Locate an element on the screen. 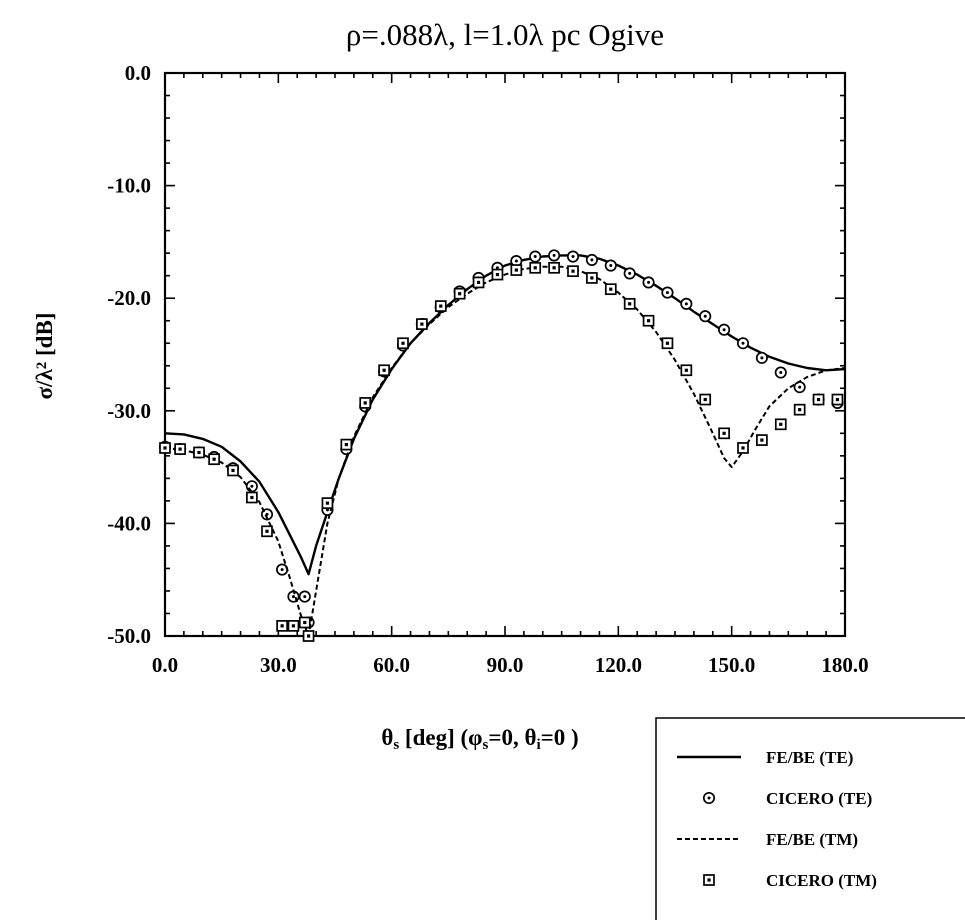  legend-label: FE/BE (TE) is located at coordinates (809, 757).